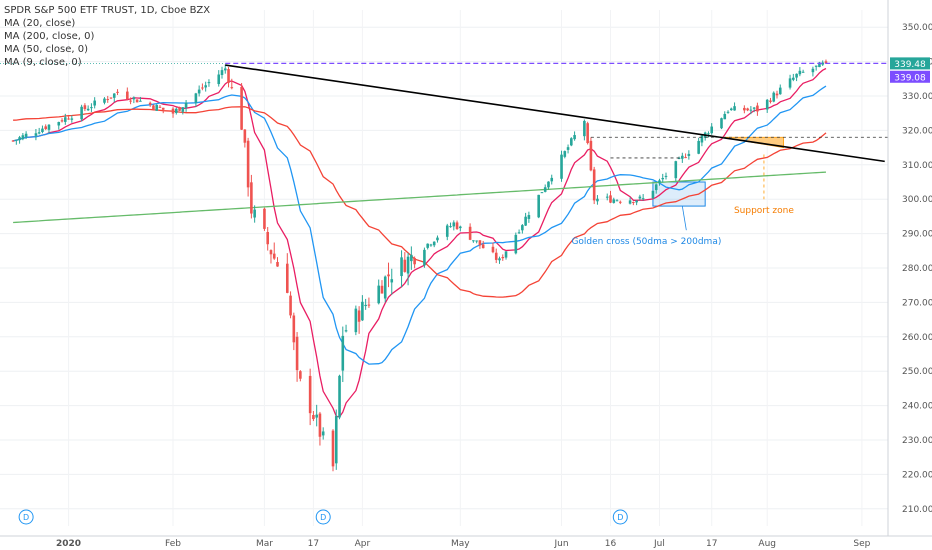 The width and height of the screenshot is (932, 550). I want to click on last-price-badge-text: 339.48, so click(910, 65).